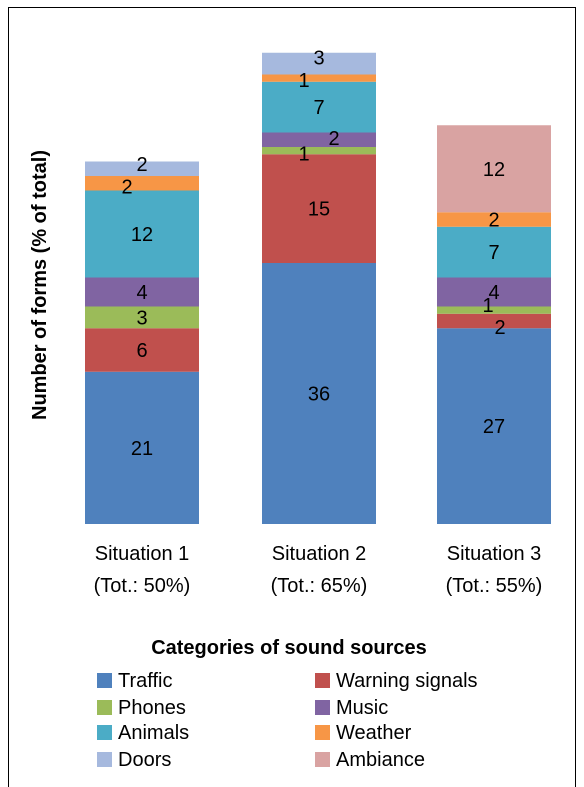 This screenshot has width=584, height=787. What do you see at coordinates (142, 586) in the screenshot?
I see `category-label-1-line-2: (Tot.: 50%)` at bounding box center [142, 586].